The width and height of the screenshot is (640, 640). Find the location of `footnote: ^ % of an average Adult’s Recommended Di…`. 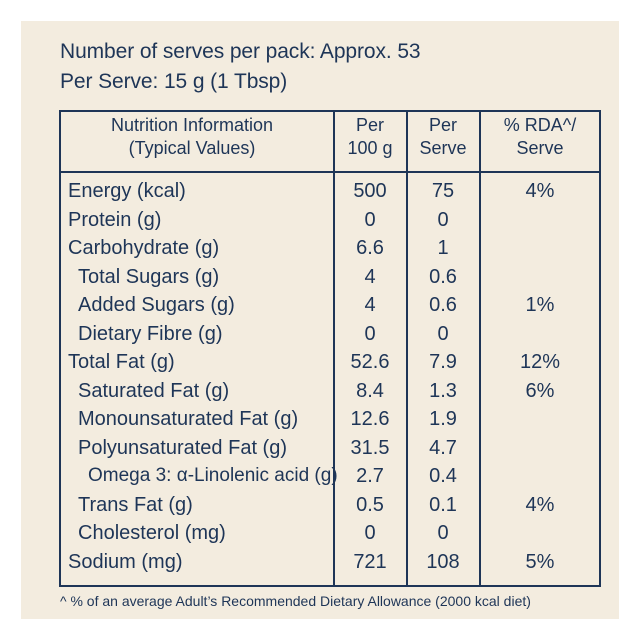

footnote: ^ % of an average Adult’s Recommended Di… is located at coordinates (295, 601).